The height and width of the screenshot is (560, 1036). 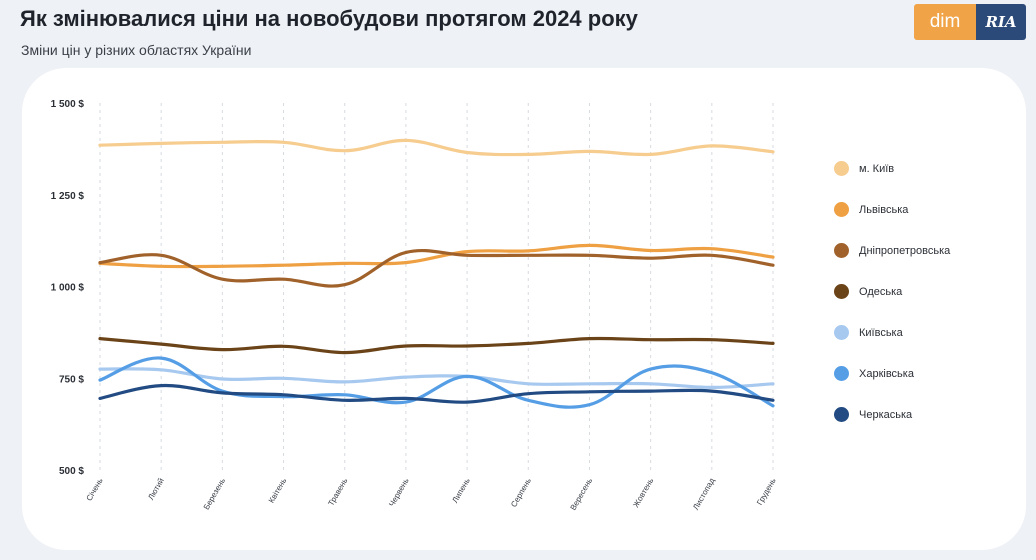 I want to click on x-tick-label: Липень, so click(x=460, y=491).